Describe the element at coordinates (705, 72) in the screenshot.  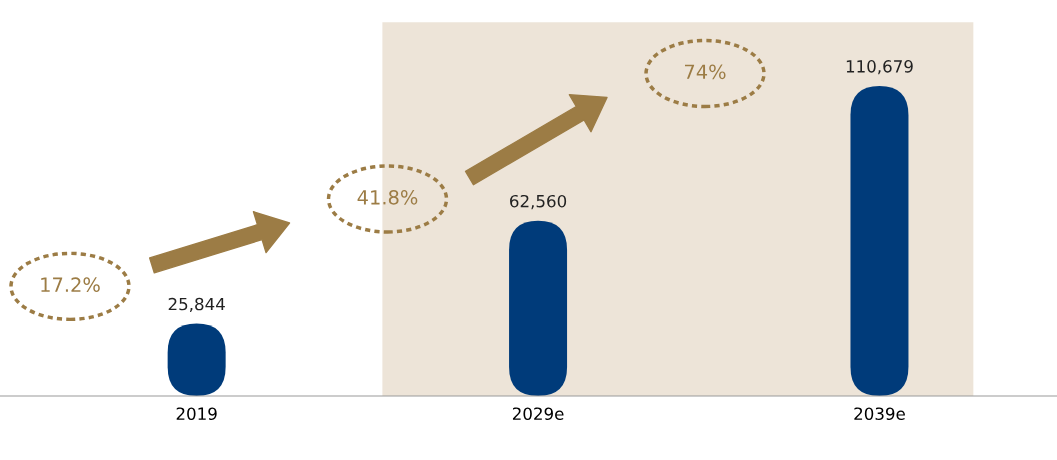
I see `text: 74%` at that location.